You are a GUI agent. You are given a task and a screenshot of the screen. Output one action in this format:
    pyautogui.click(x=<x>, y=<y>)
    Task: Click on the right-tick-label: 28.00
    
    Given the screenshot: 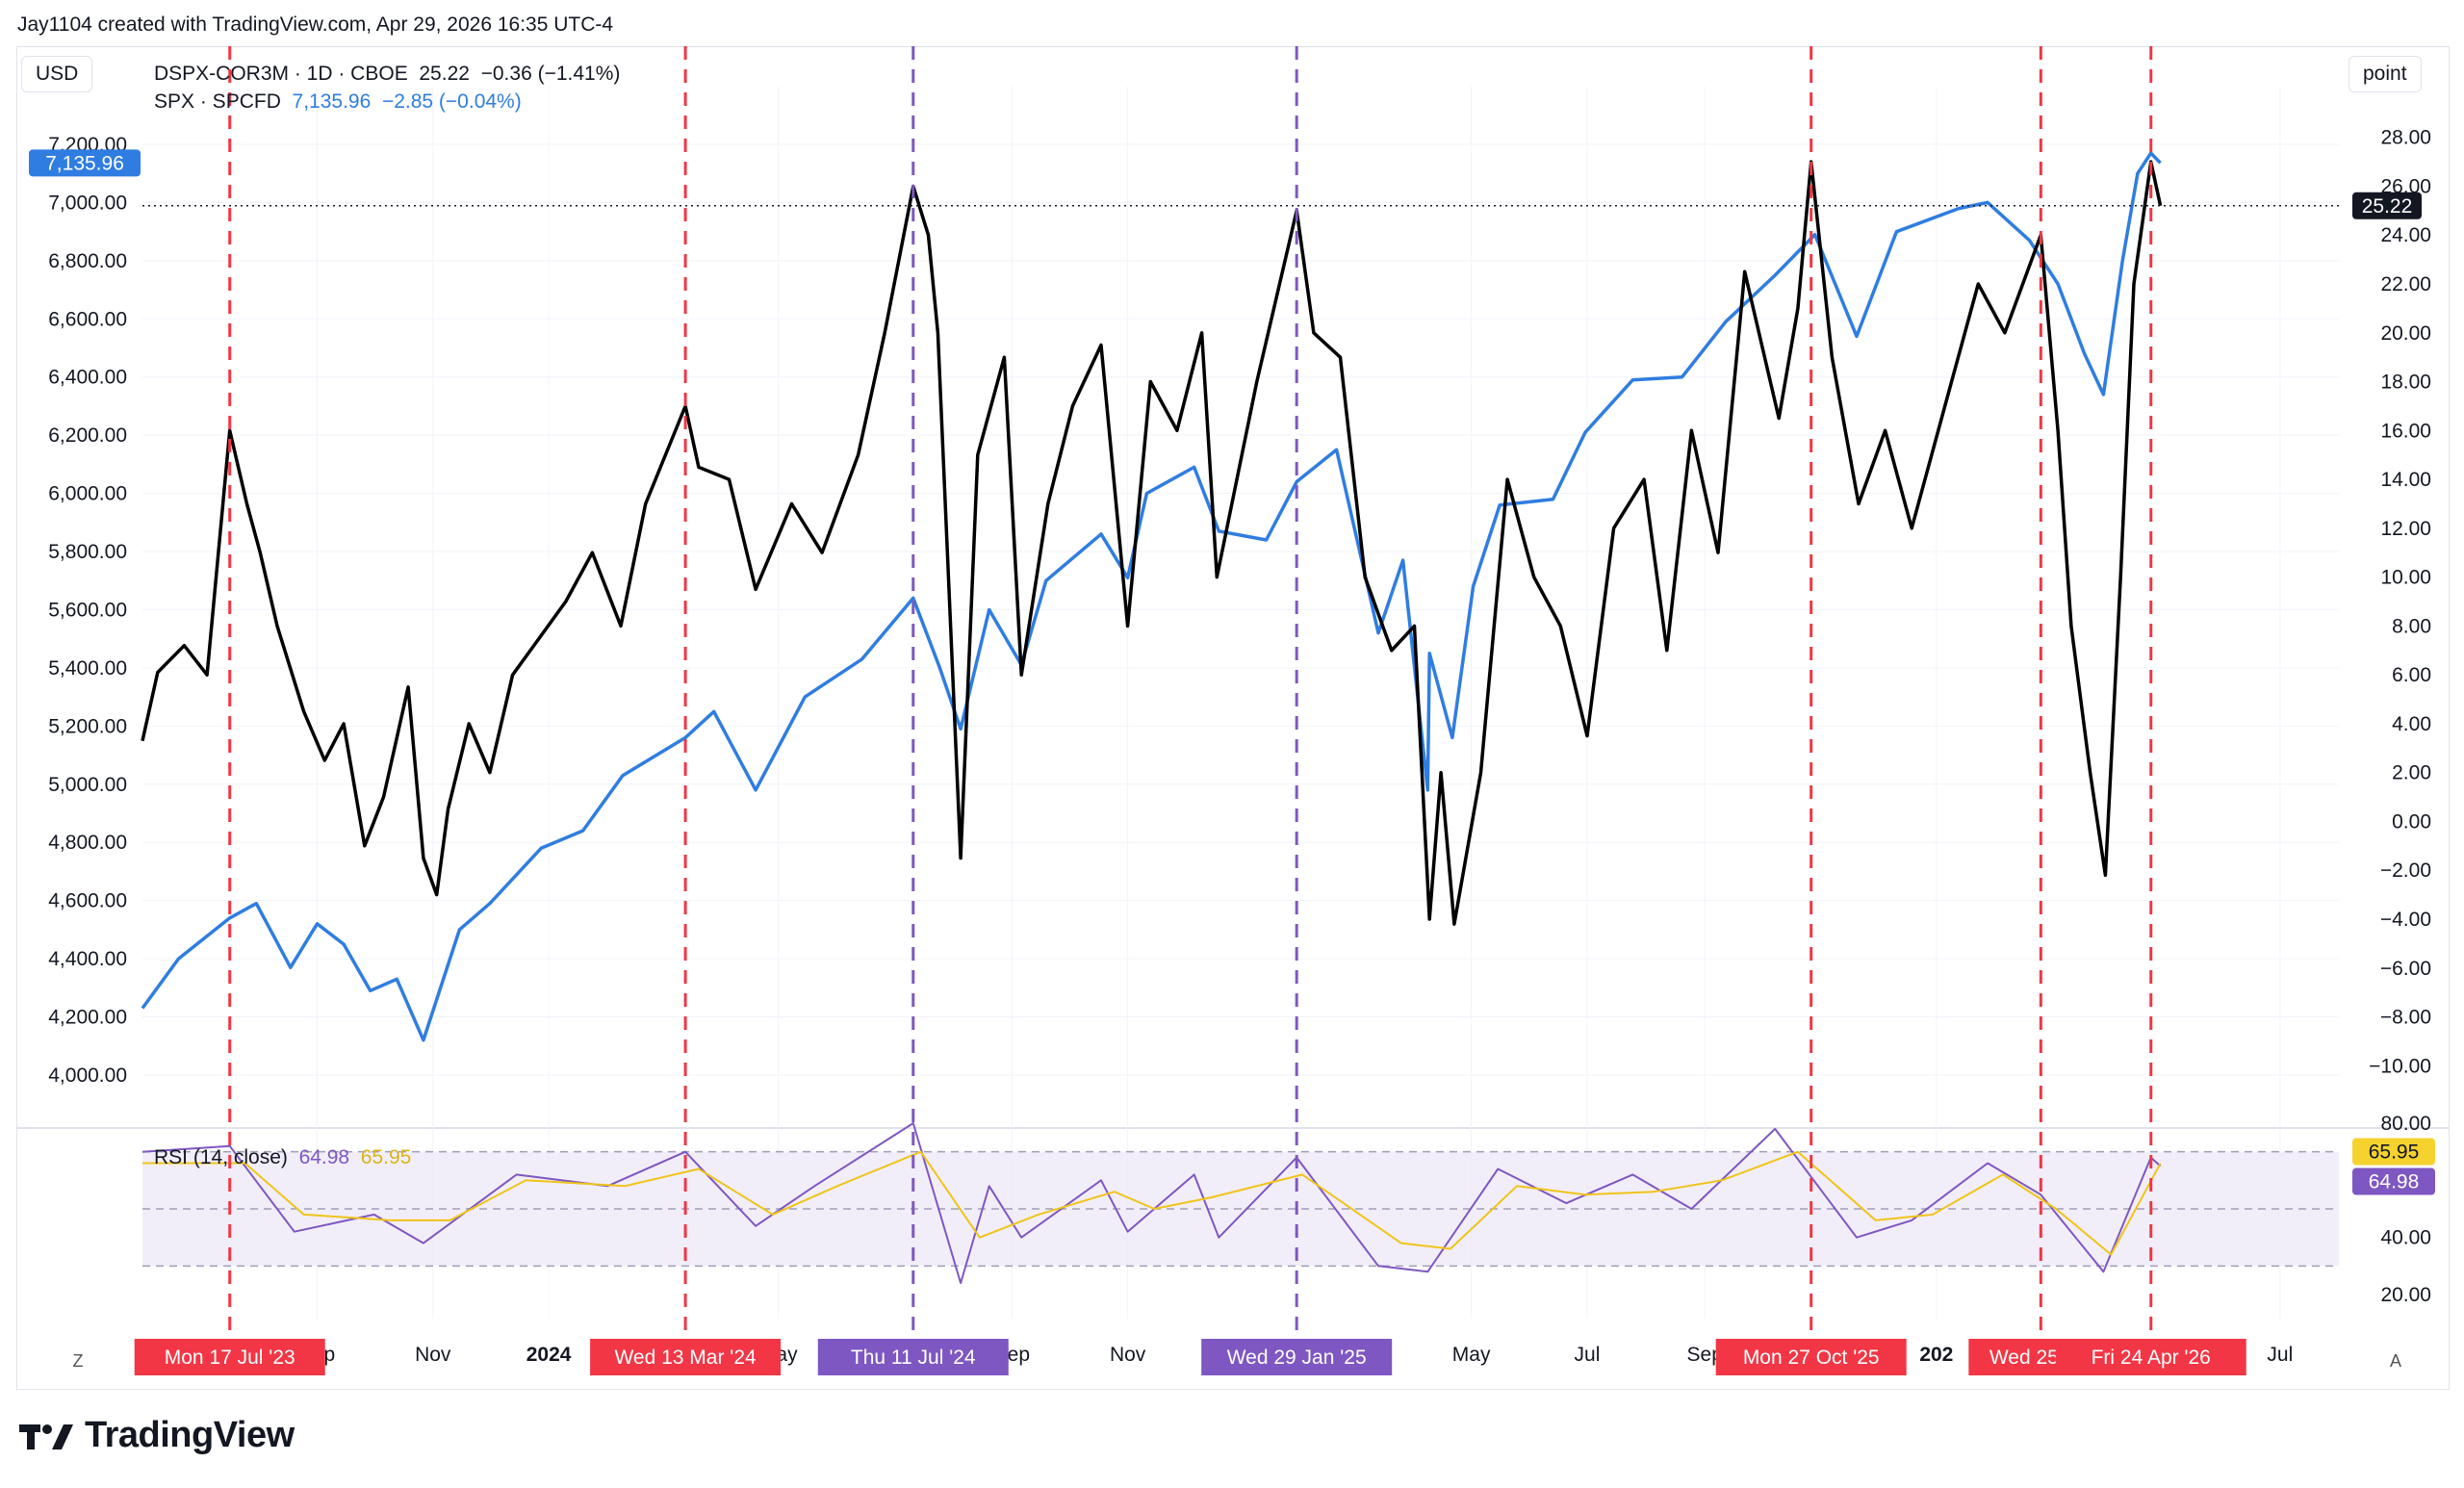 What is the action you would take?
    pyautogui.click(x=2405, y=138)
    